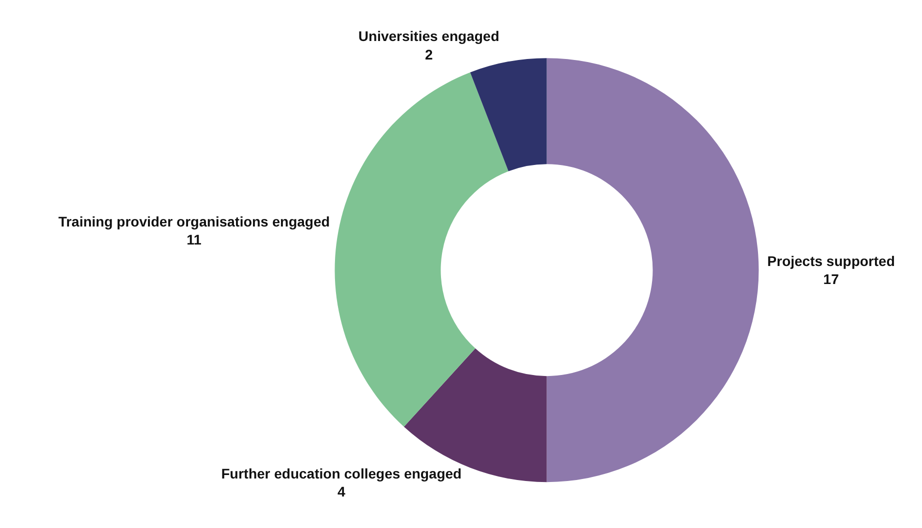 The height and width of the screenshot is (528, 922). I want to click on data-label: 11, so click(194, 240).